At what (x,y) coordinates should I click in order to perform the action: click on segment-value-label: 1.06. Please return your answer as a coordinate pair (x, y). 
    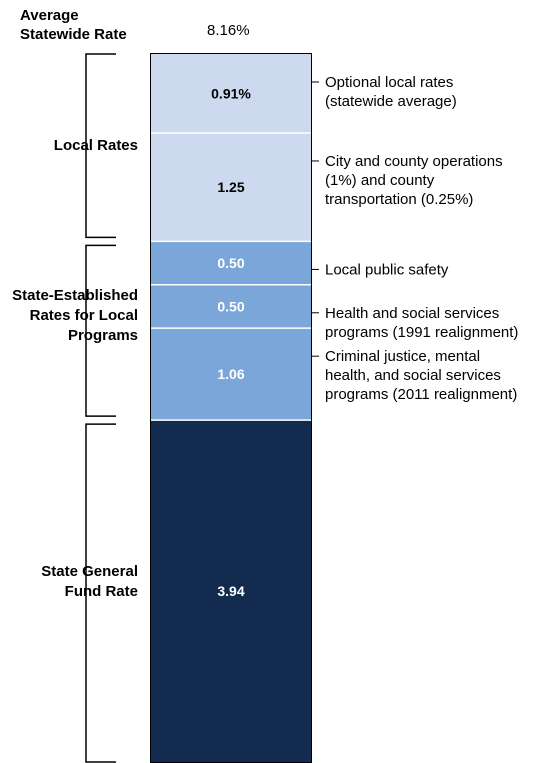
    Looking at the image, I should click on (230, 374).